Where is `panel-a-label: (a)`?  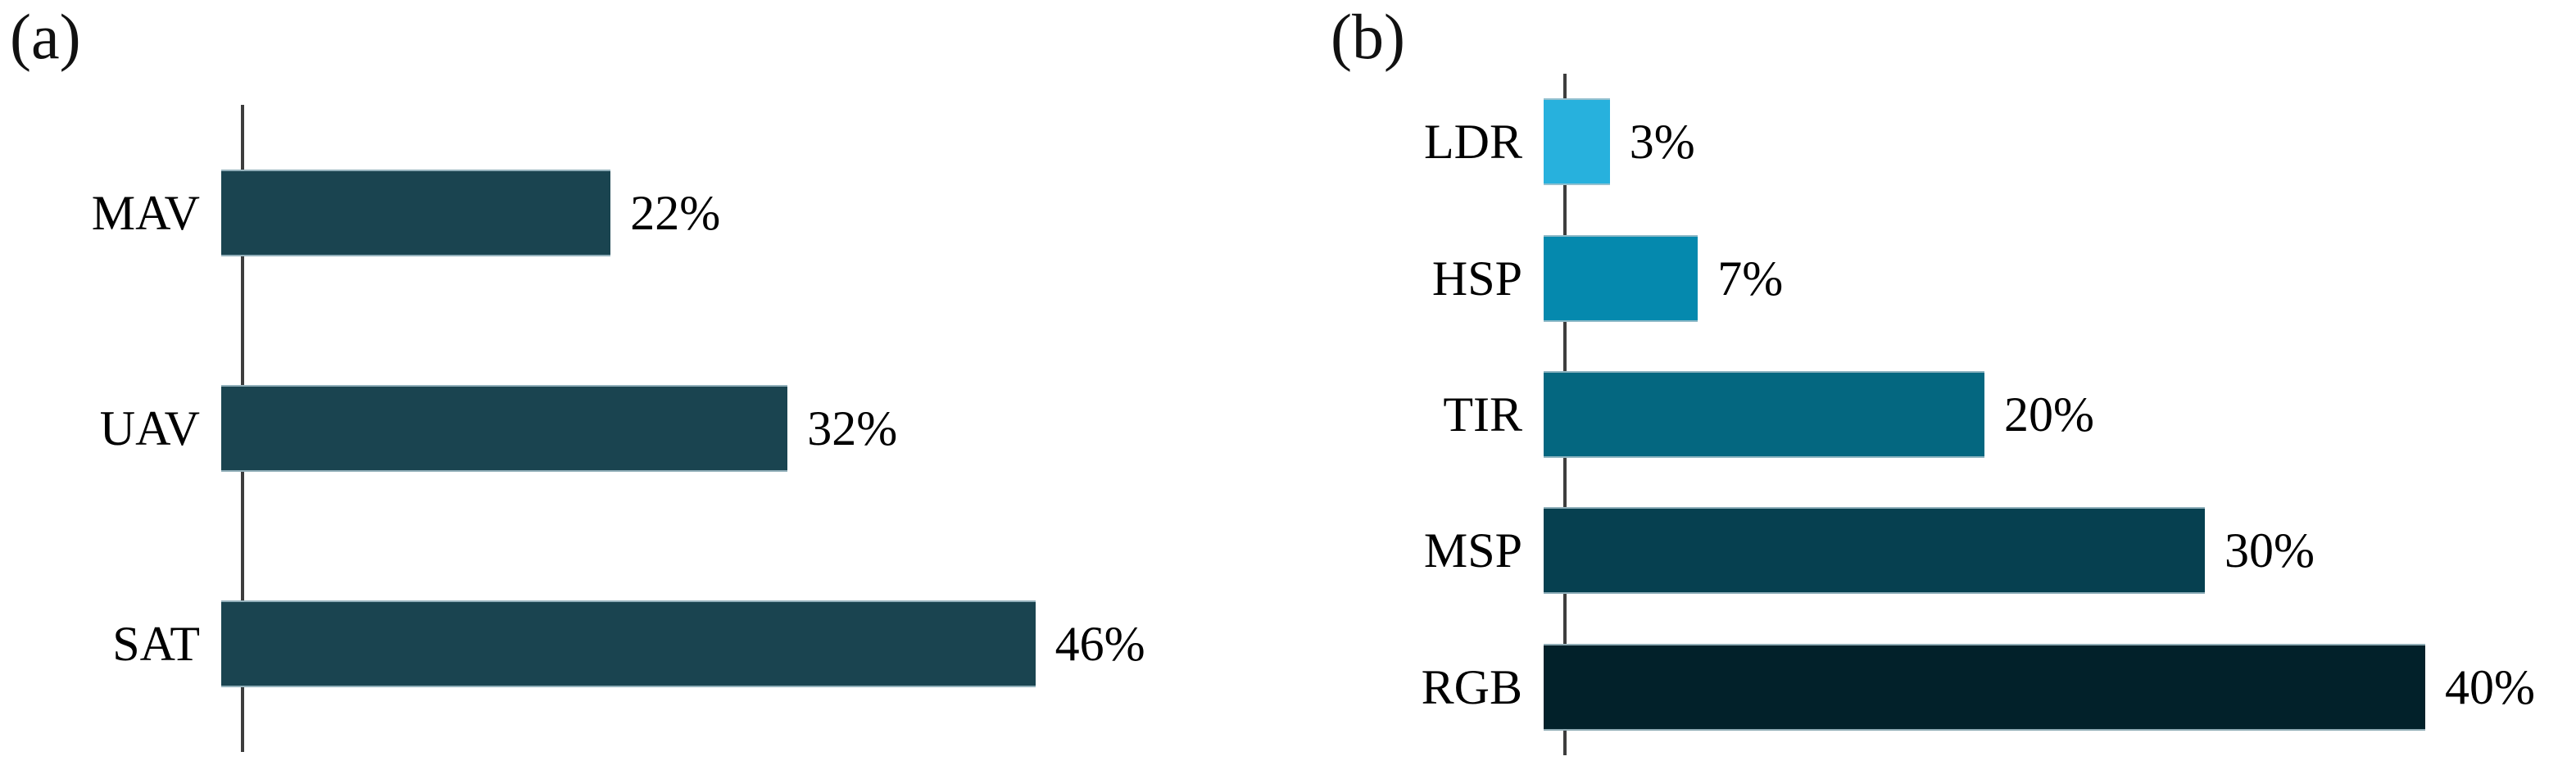
panel-a-label: (a) is located at coordinates (45, 36).